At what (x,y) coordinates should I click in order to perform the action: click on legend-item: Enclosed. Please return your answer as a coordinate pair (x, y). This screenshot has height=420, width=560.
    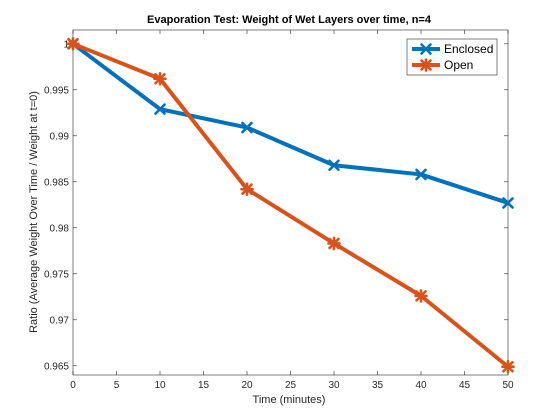
    Looking at the image, I should click on (452, 49).